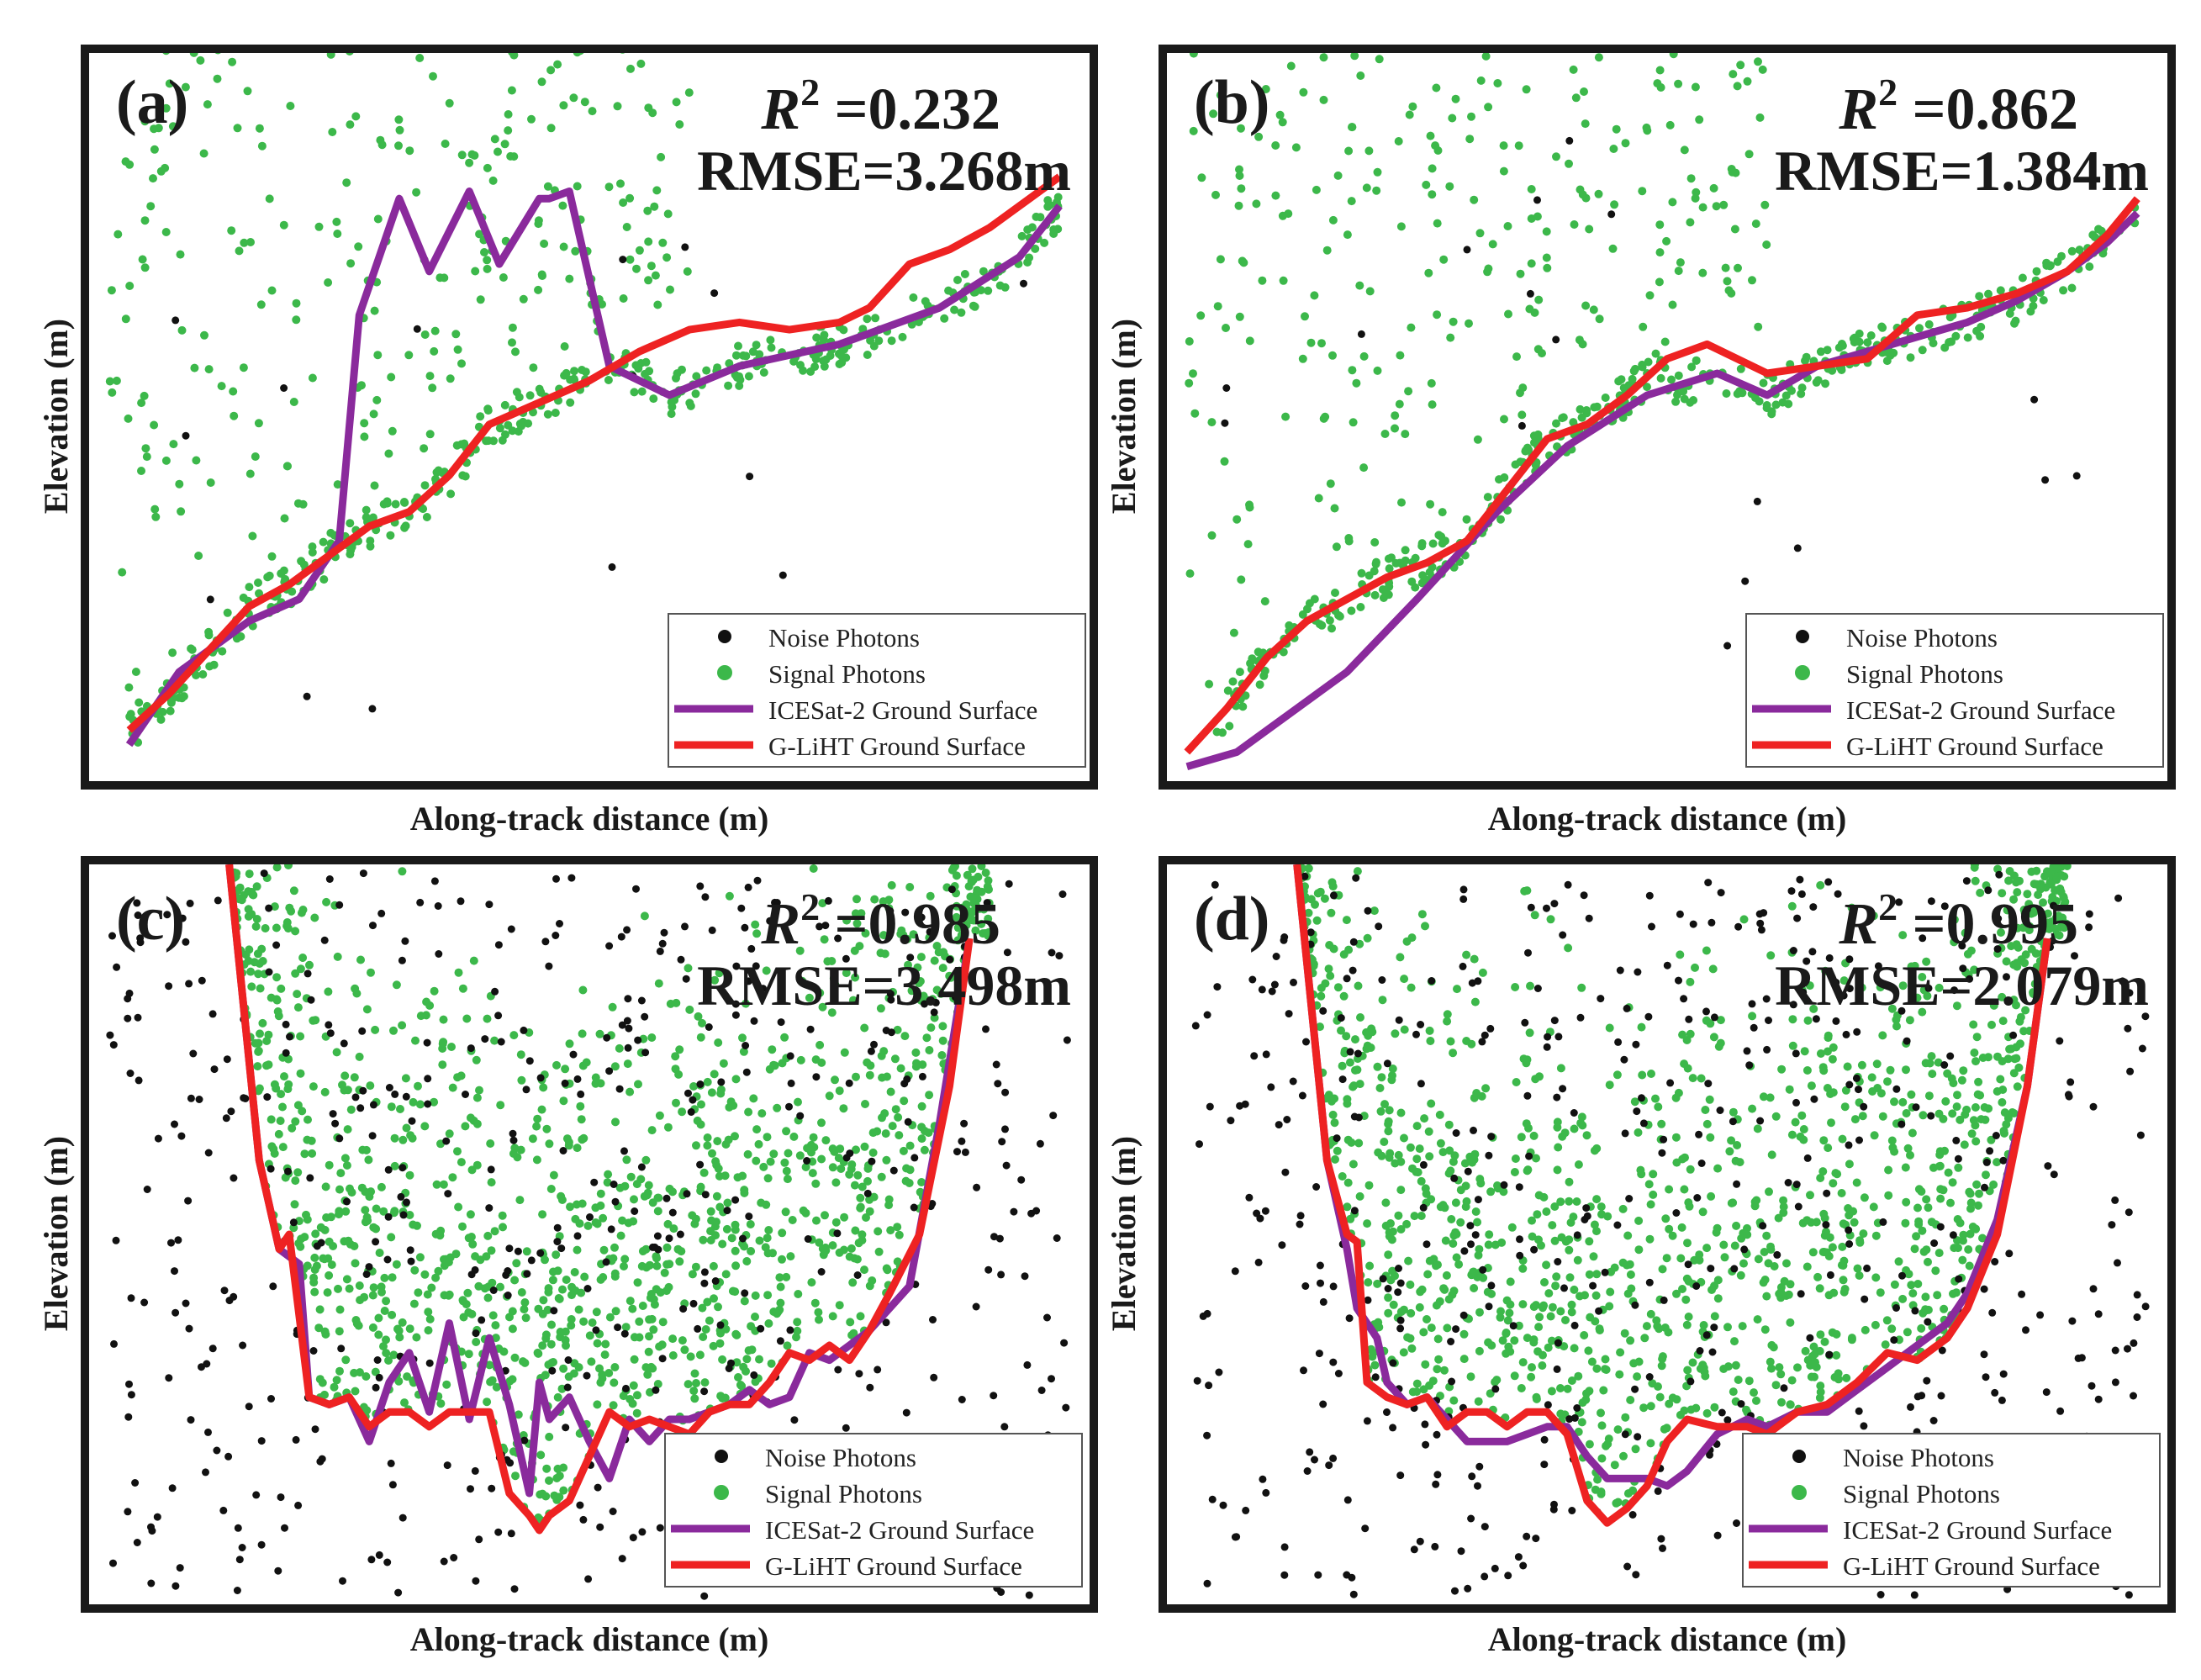 Image resolution: width=2201 pixels, height=1680 pixels. I want to click on legend-signal-label: Signal Photons, so click(1921, 1494).